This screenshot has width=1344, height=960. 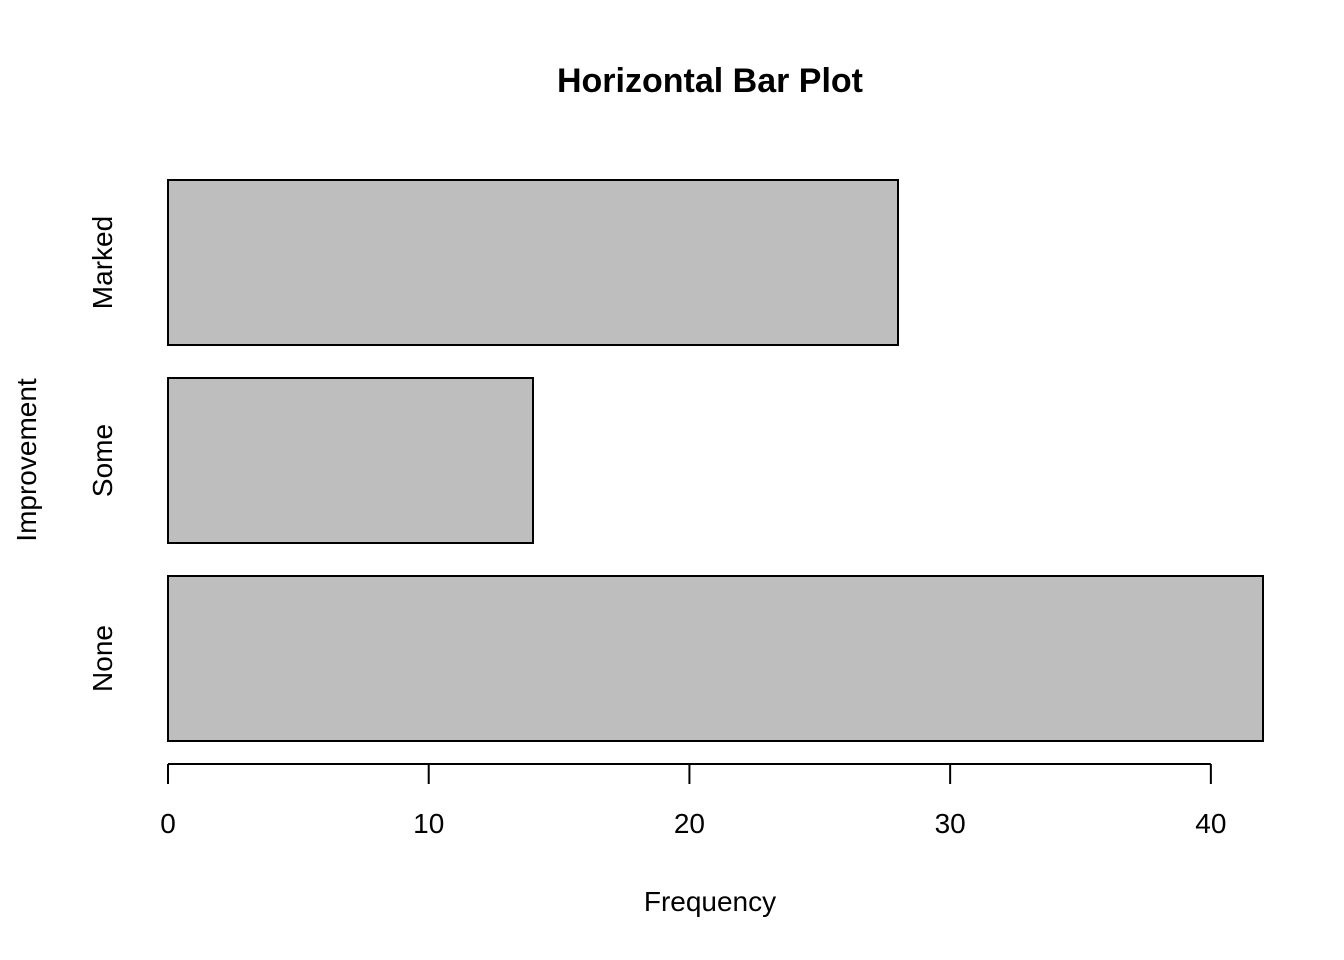 I want to click on category-labels: None Some Marked, so click(x=102, y=454).